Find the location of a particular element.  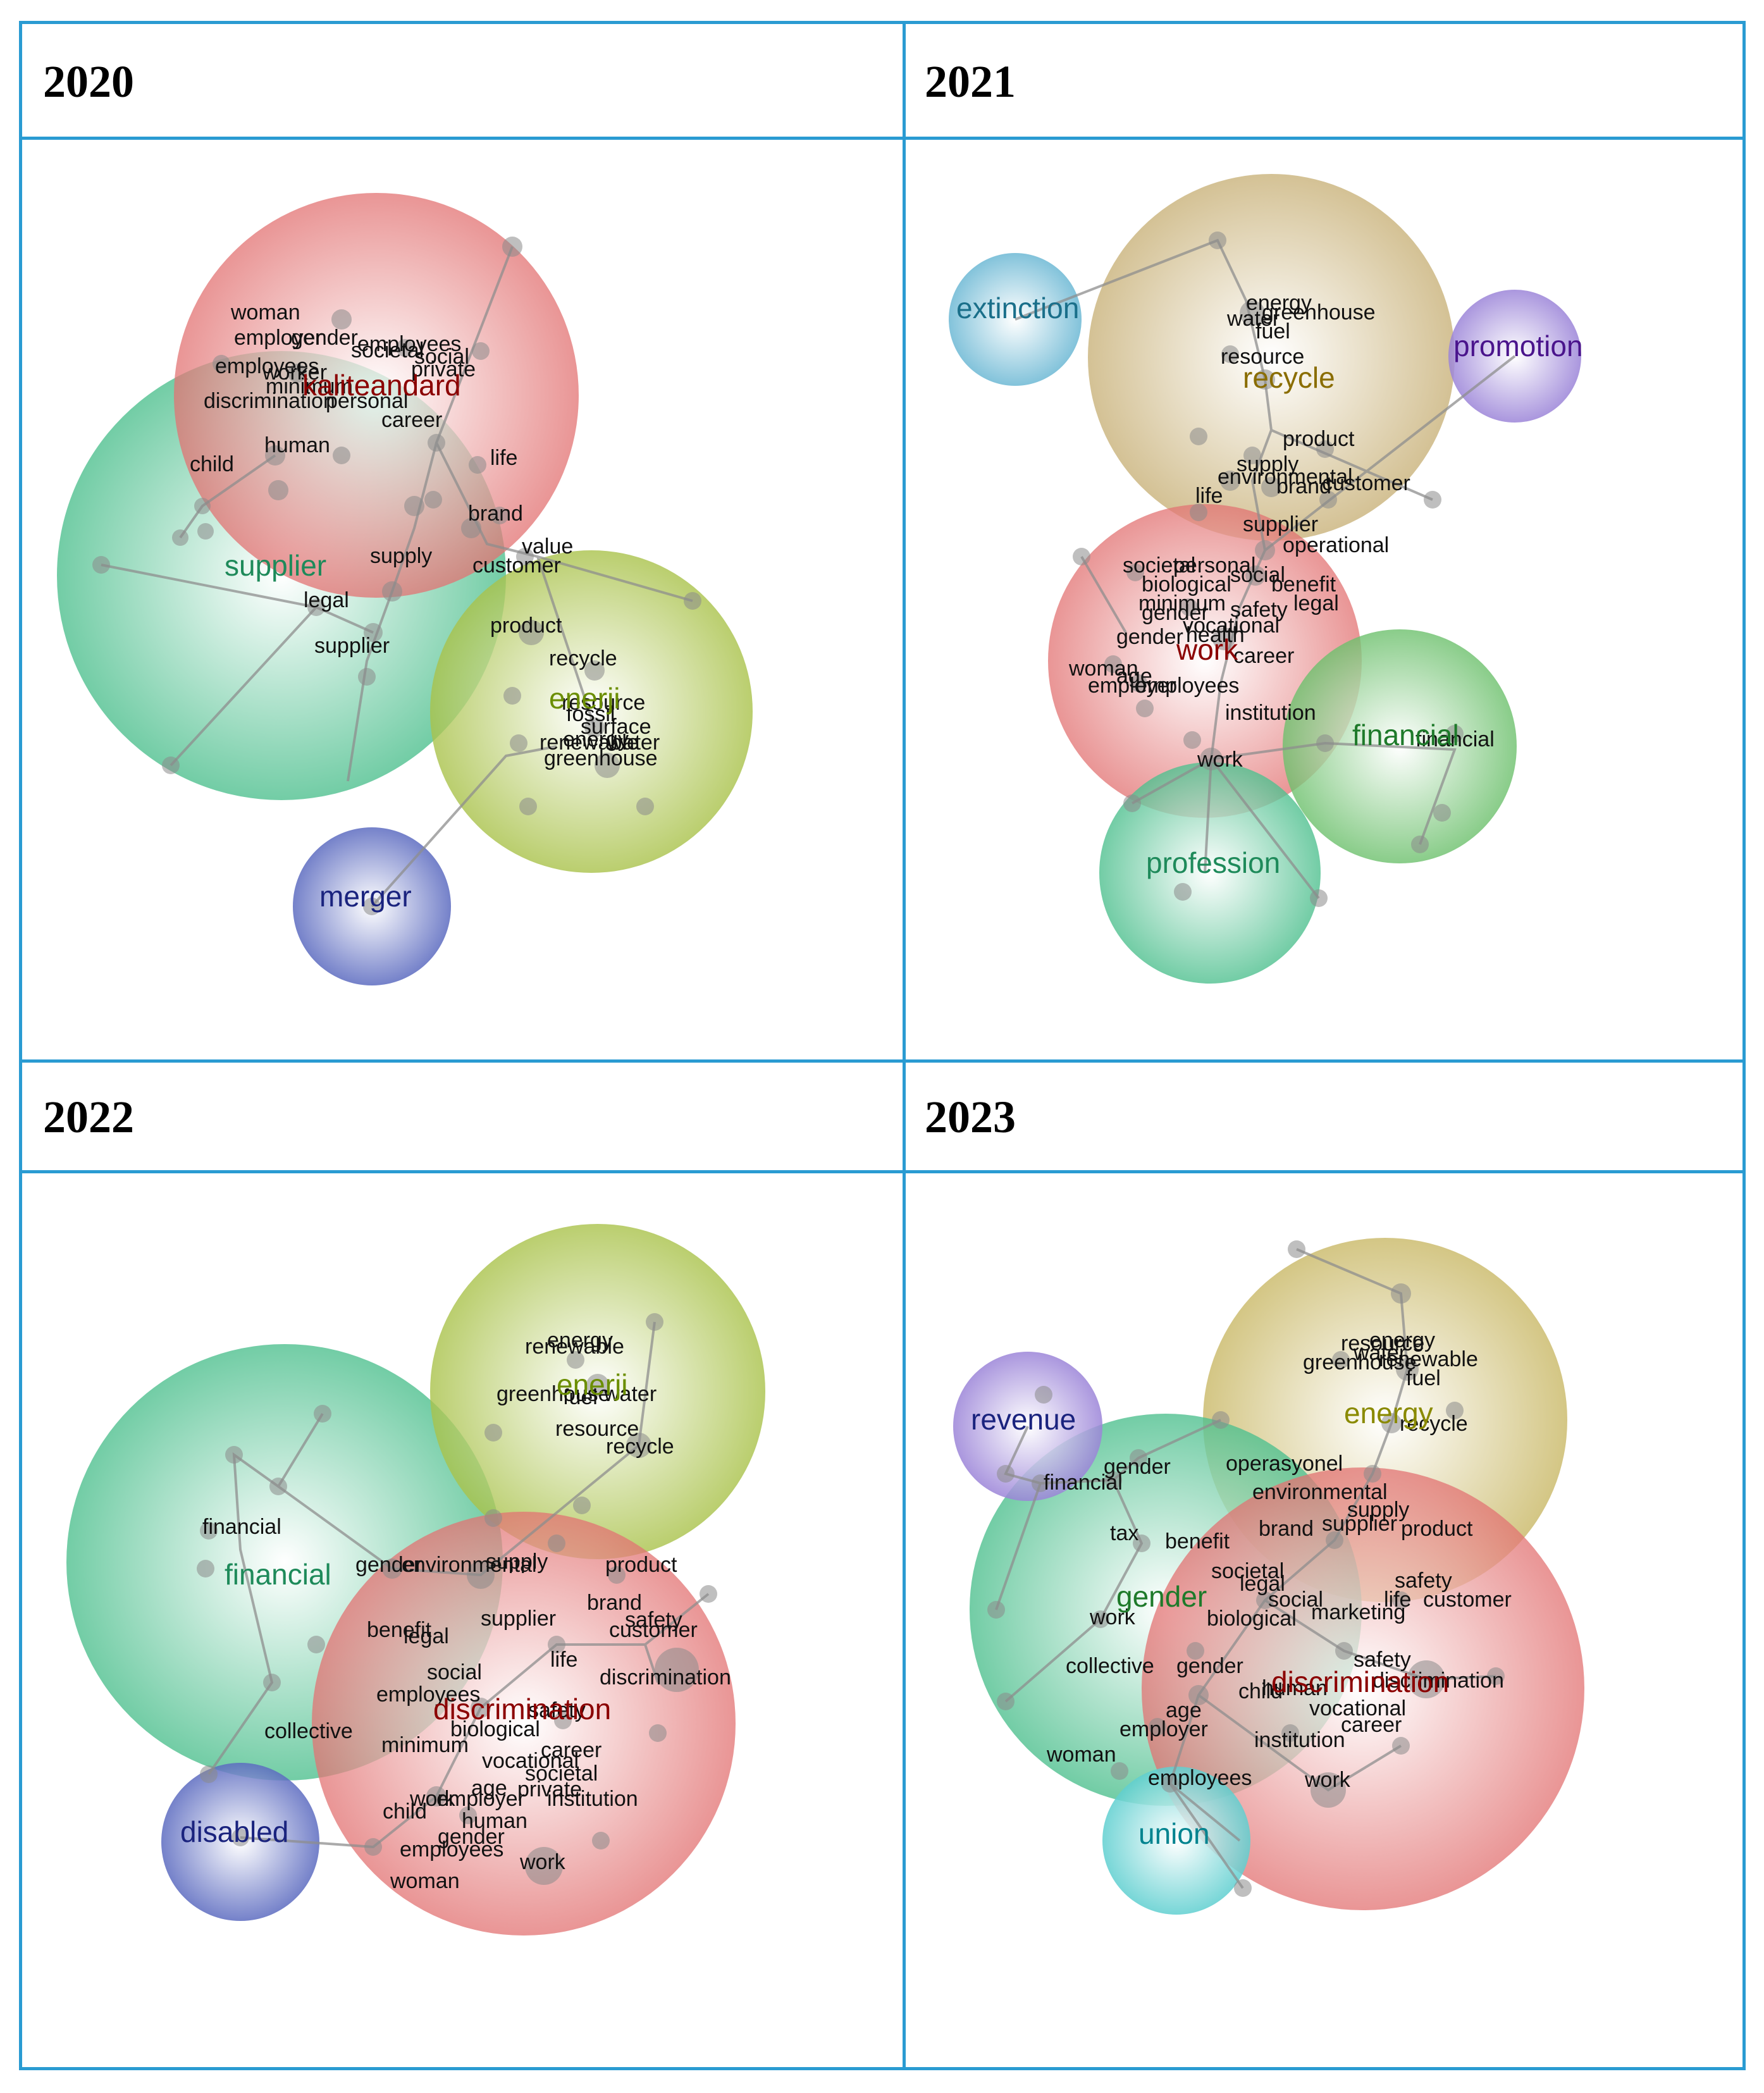

cluster-label-merger: merger is located at coordinates (365, 897).